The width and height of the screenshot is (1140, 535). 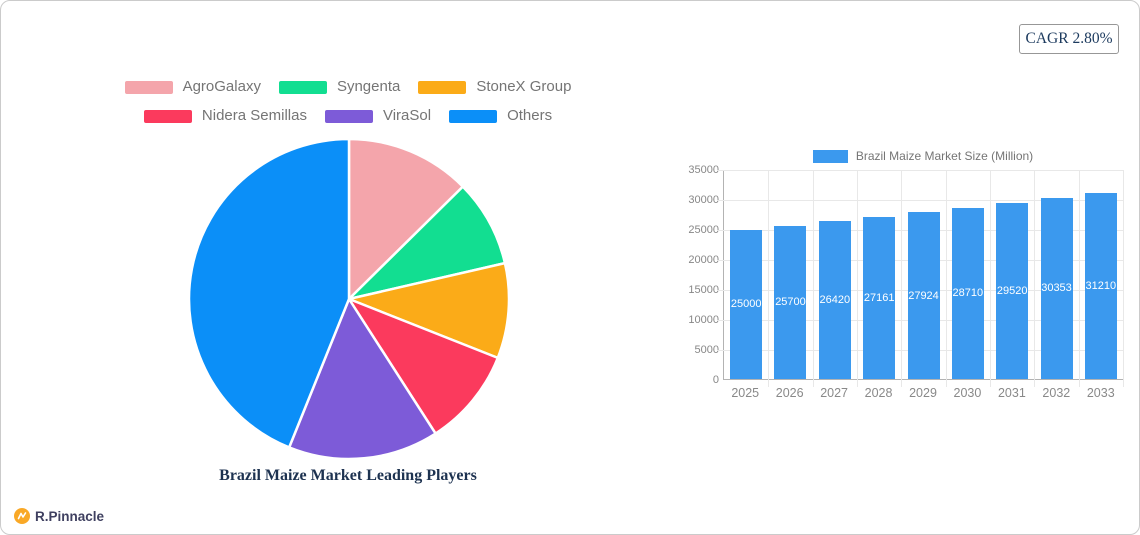 What do you see at coordinates (706, 350) in the screenshot?
I see `y-axis-tick-label: 5000` at bounding box center [706, 350].